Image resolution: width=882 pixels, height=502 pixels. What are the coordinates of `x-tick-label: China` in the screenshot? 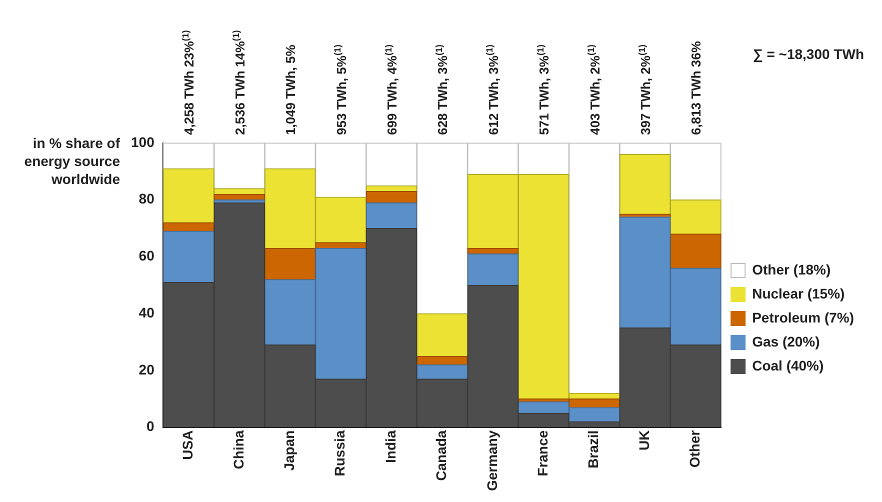 It's located at (238, 450).